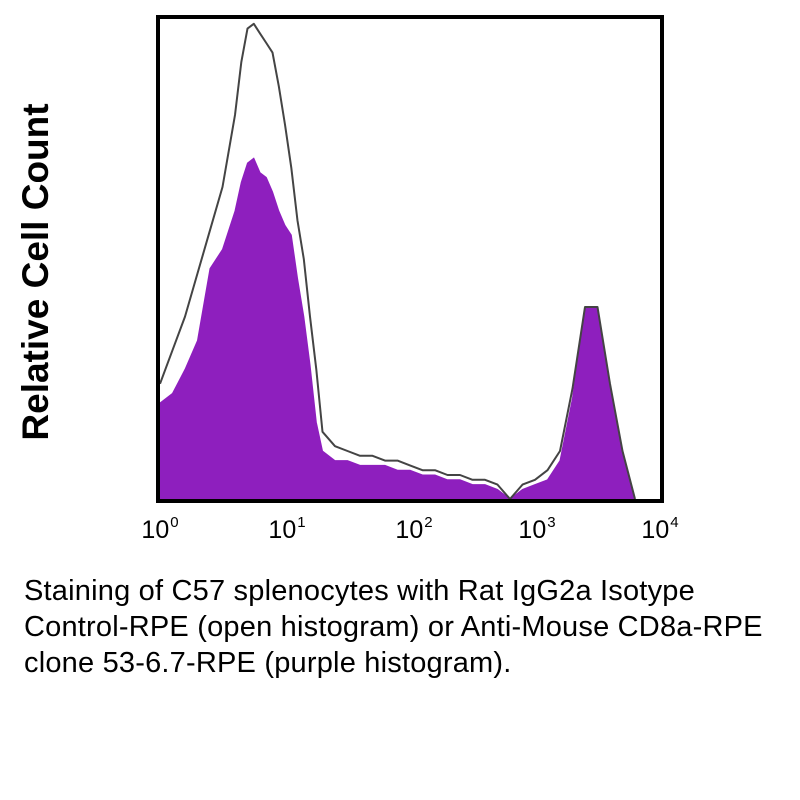 The height and width of the screenshot is (800, 800). Describe the element at coordinates (160, 529) in the screenshot. I see `x-tick-label-0: 10⁰` at that location.